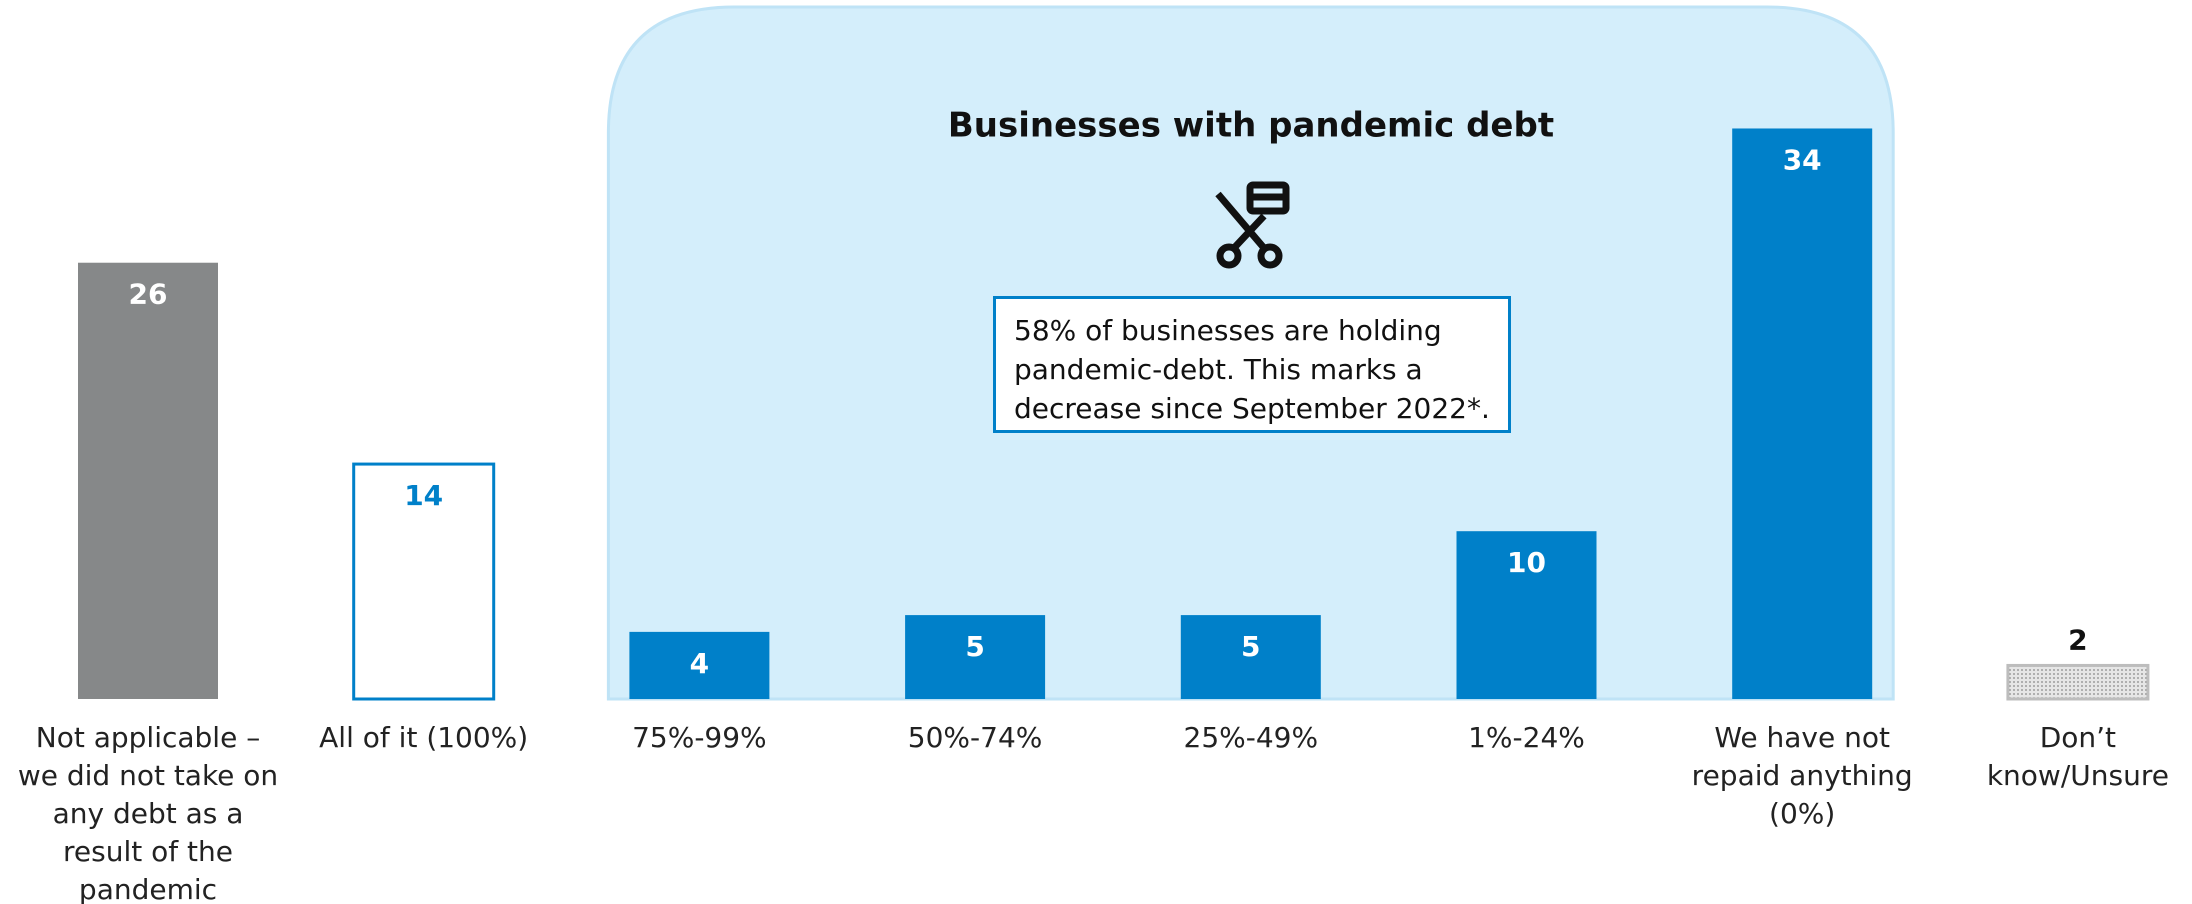 This screenshot has height=904, width=2192. I want to click on x-tick-label: 1%-24%, so click(1526, 737).